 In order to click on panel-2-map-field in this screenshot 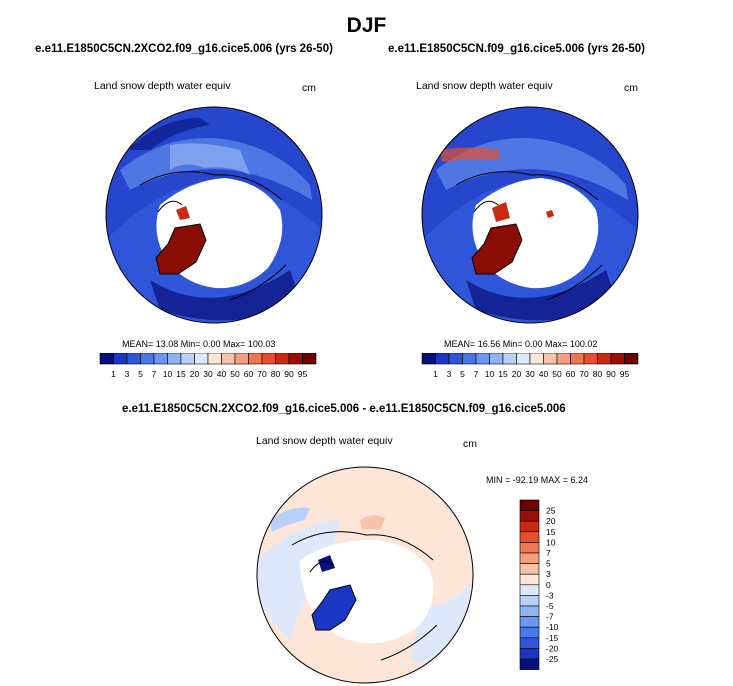, I will do `click(530, 215)`.